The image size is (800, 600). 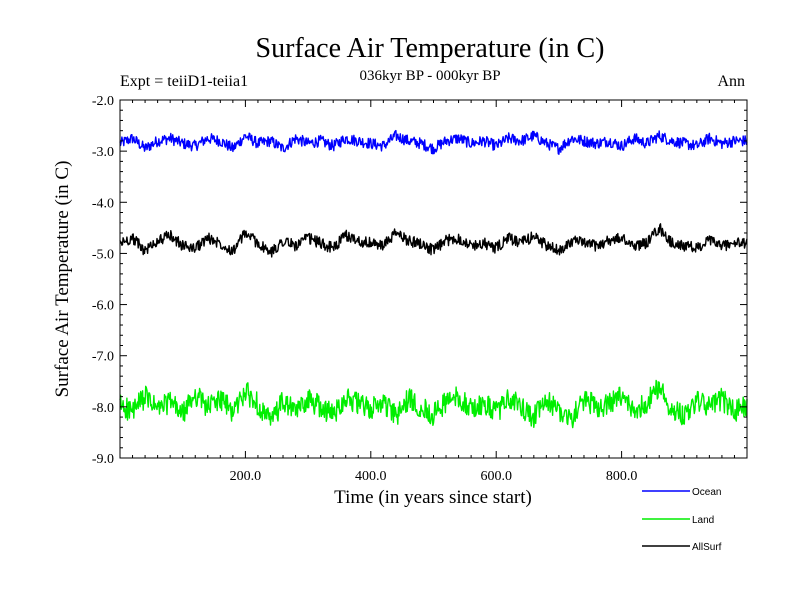 I want to click on x-axis-label: Time (in years since start), so click(x=433, y=497).